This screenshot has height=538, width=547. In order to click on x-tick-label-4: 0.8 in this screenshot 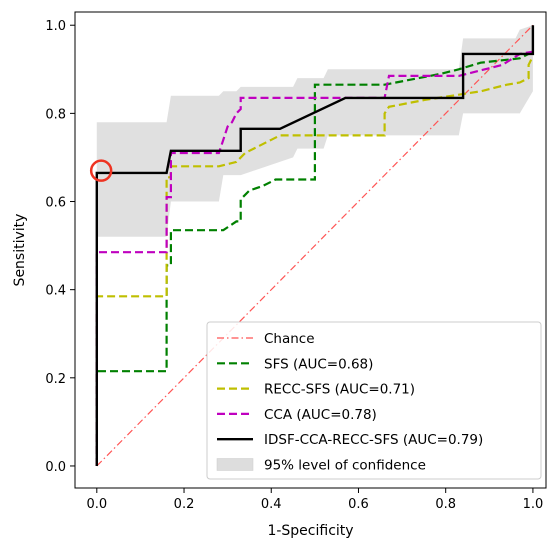, I will do `click(445, 504)`.